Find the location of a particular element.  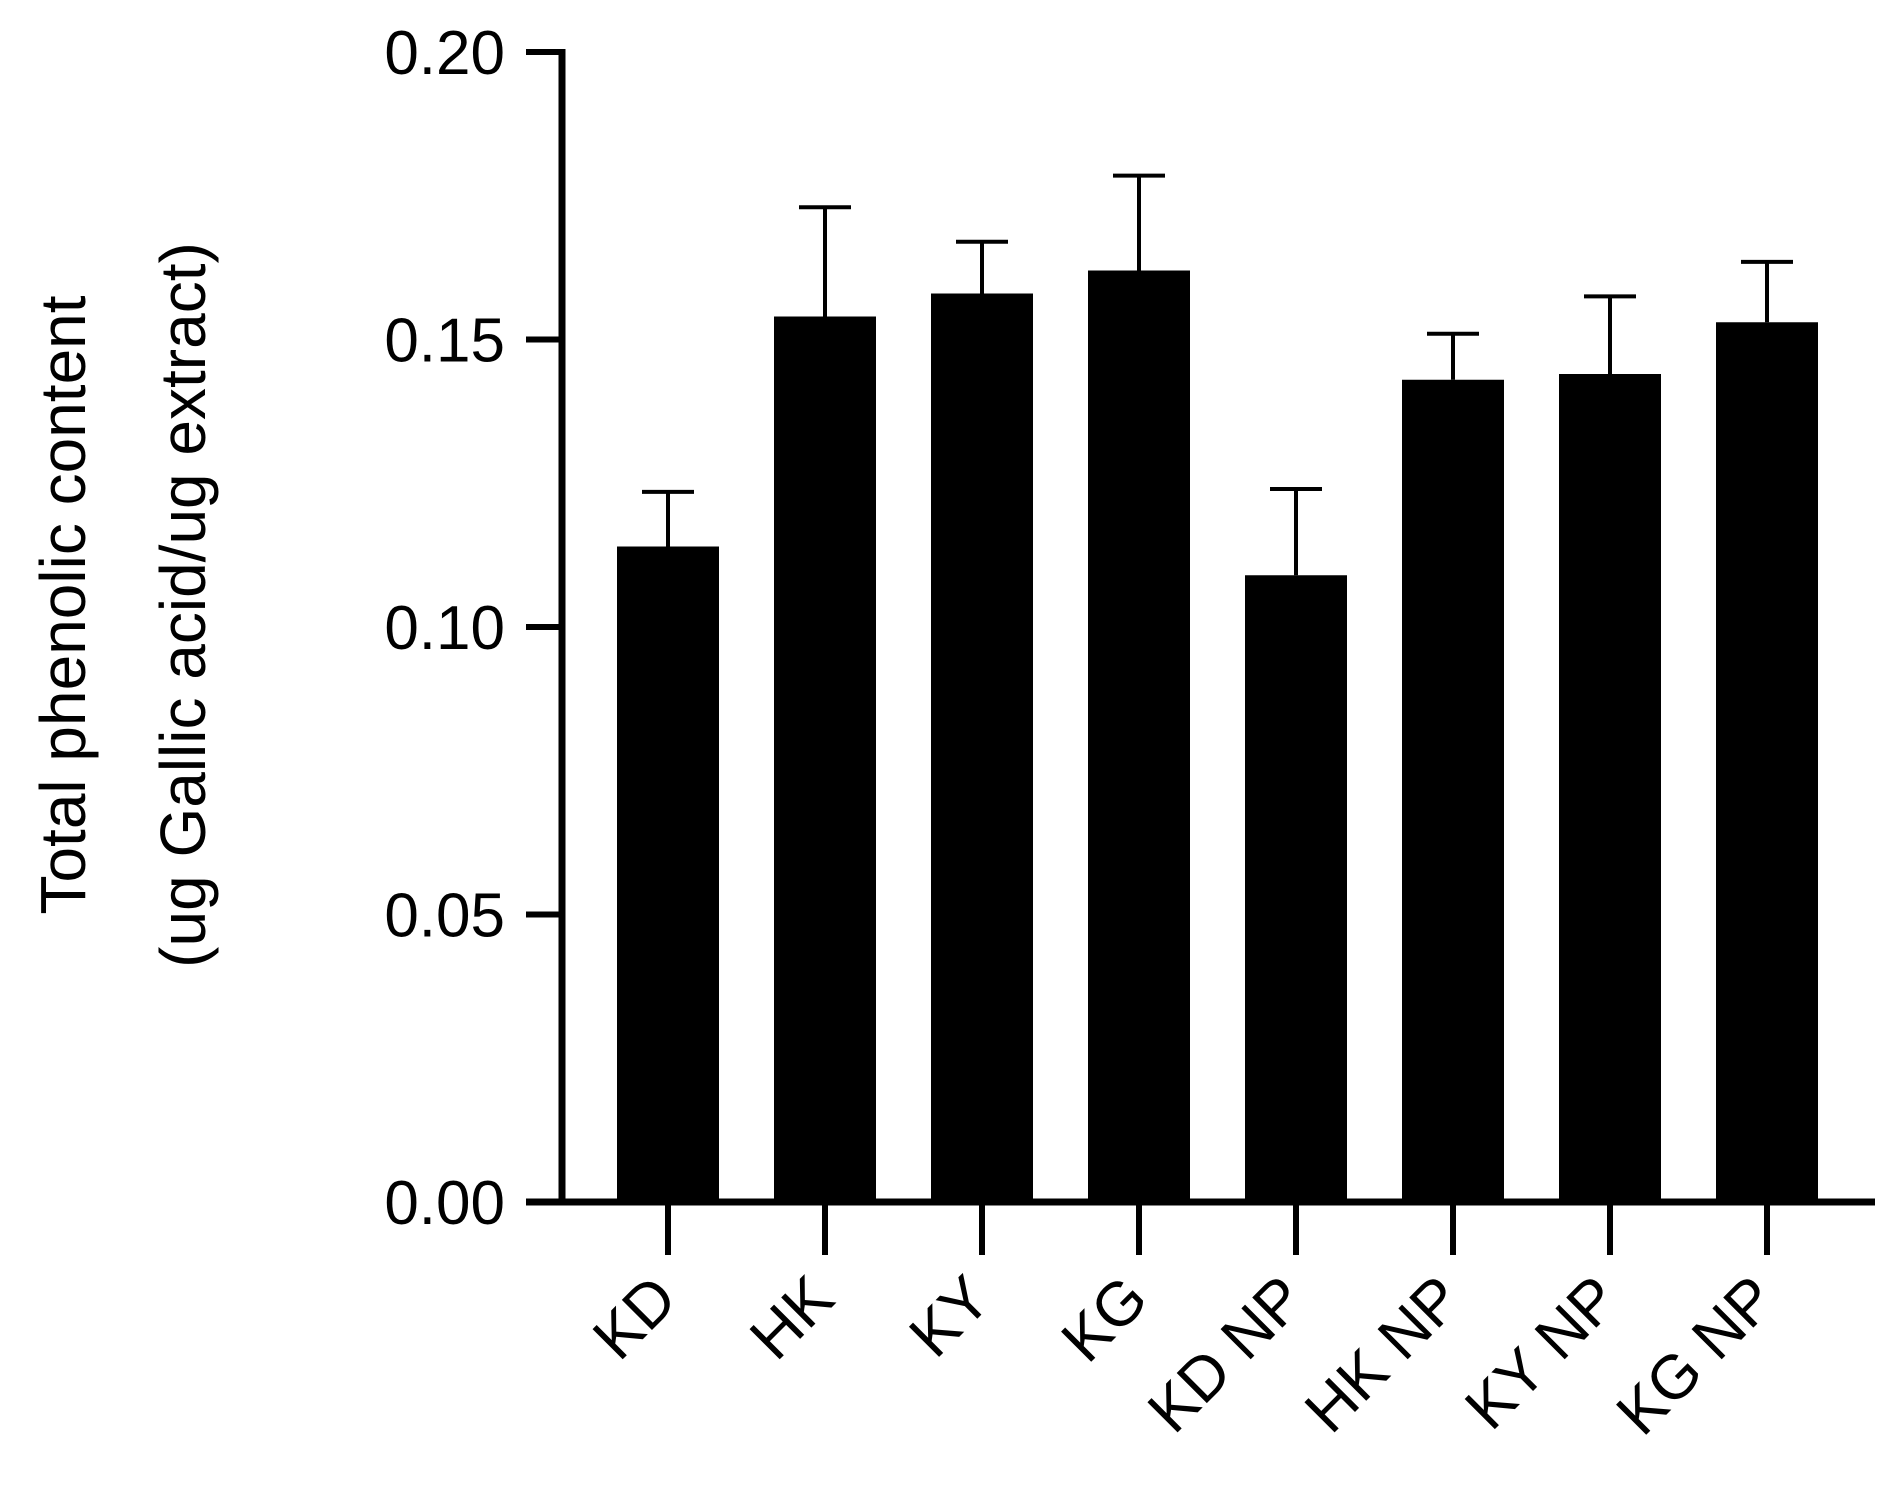

y-axis-title-line2: (ug Gallic acid/ug extract) is located at coordinates (183, 605).